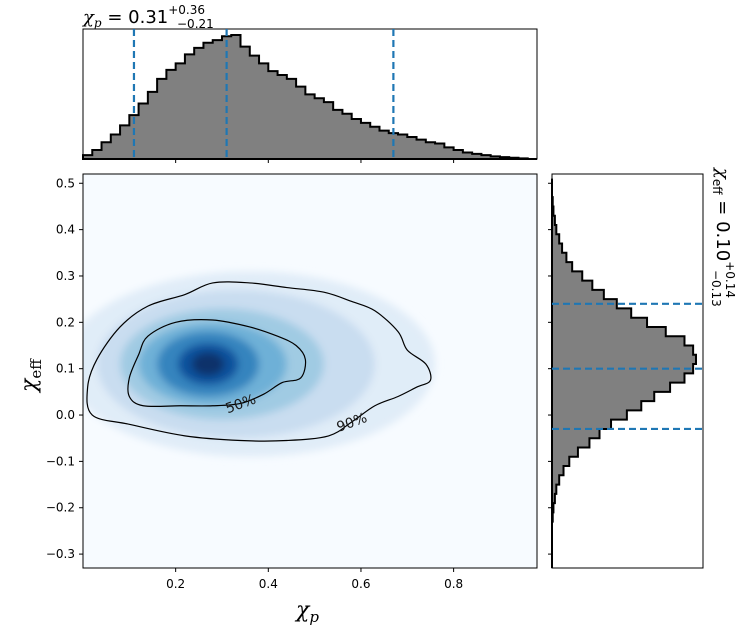  I want to click on top-title-value: 0.31, so click(148, 17).